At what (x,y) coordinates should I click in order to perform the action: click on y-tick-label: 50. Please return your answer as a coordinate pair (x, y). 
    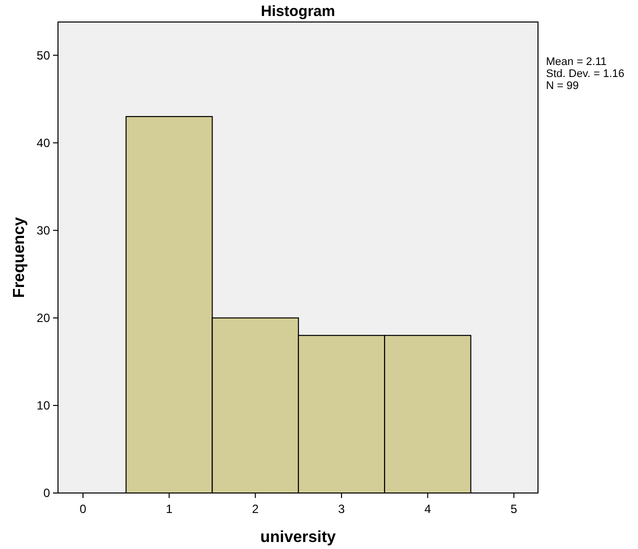
    Looking at the image, I should click on (43, 55).